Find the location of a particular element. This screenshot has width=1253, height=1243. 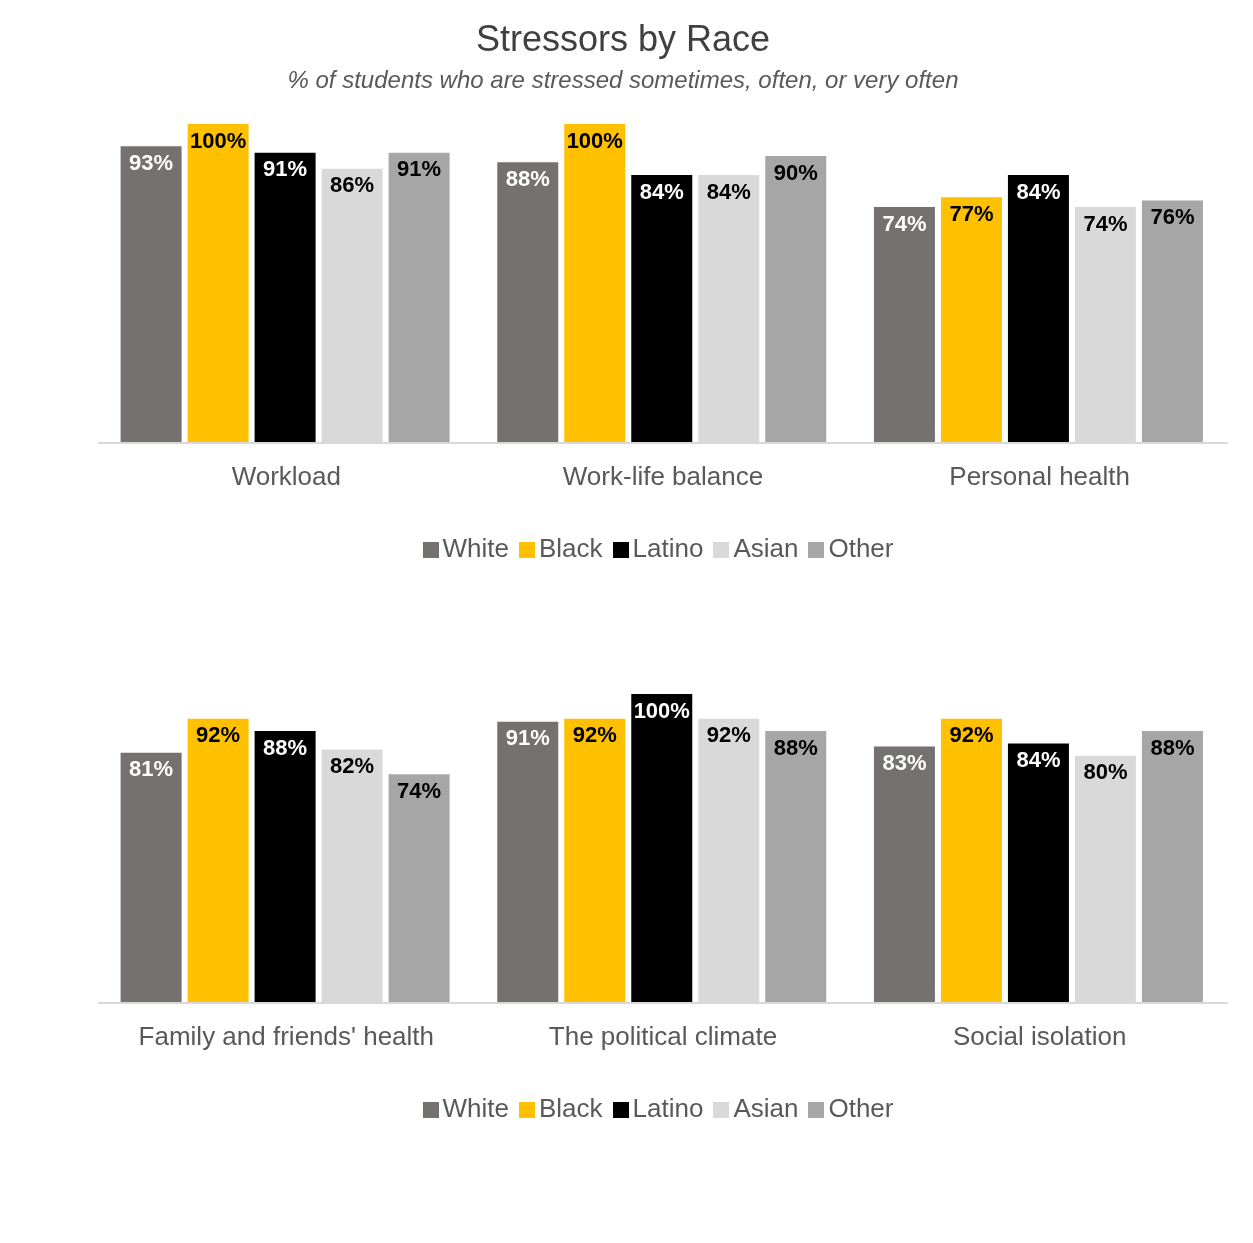

chart-title: Stressors by Race is located at coordinates (623, 38).